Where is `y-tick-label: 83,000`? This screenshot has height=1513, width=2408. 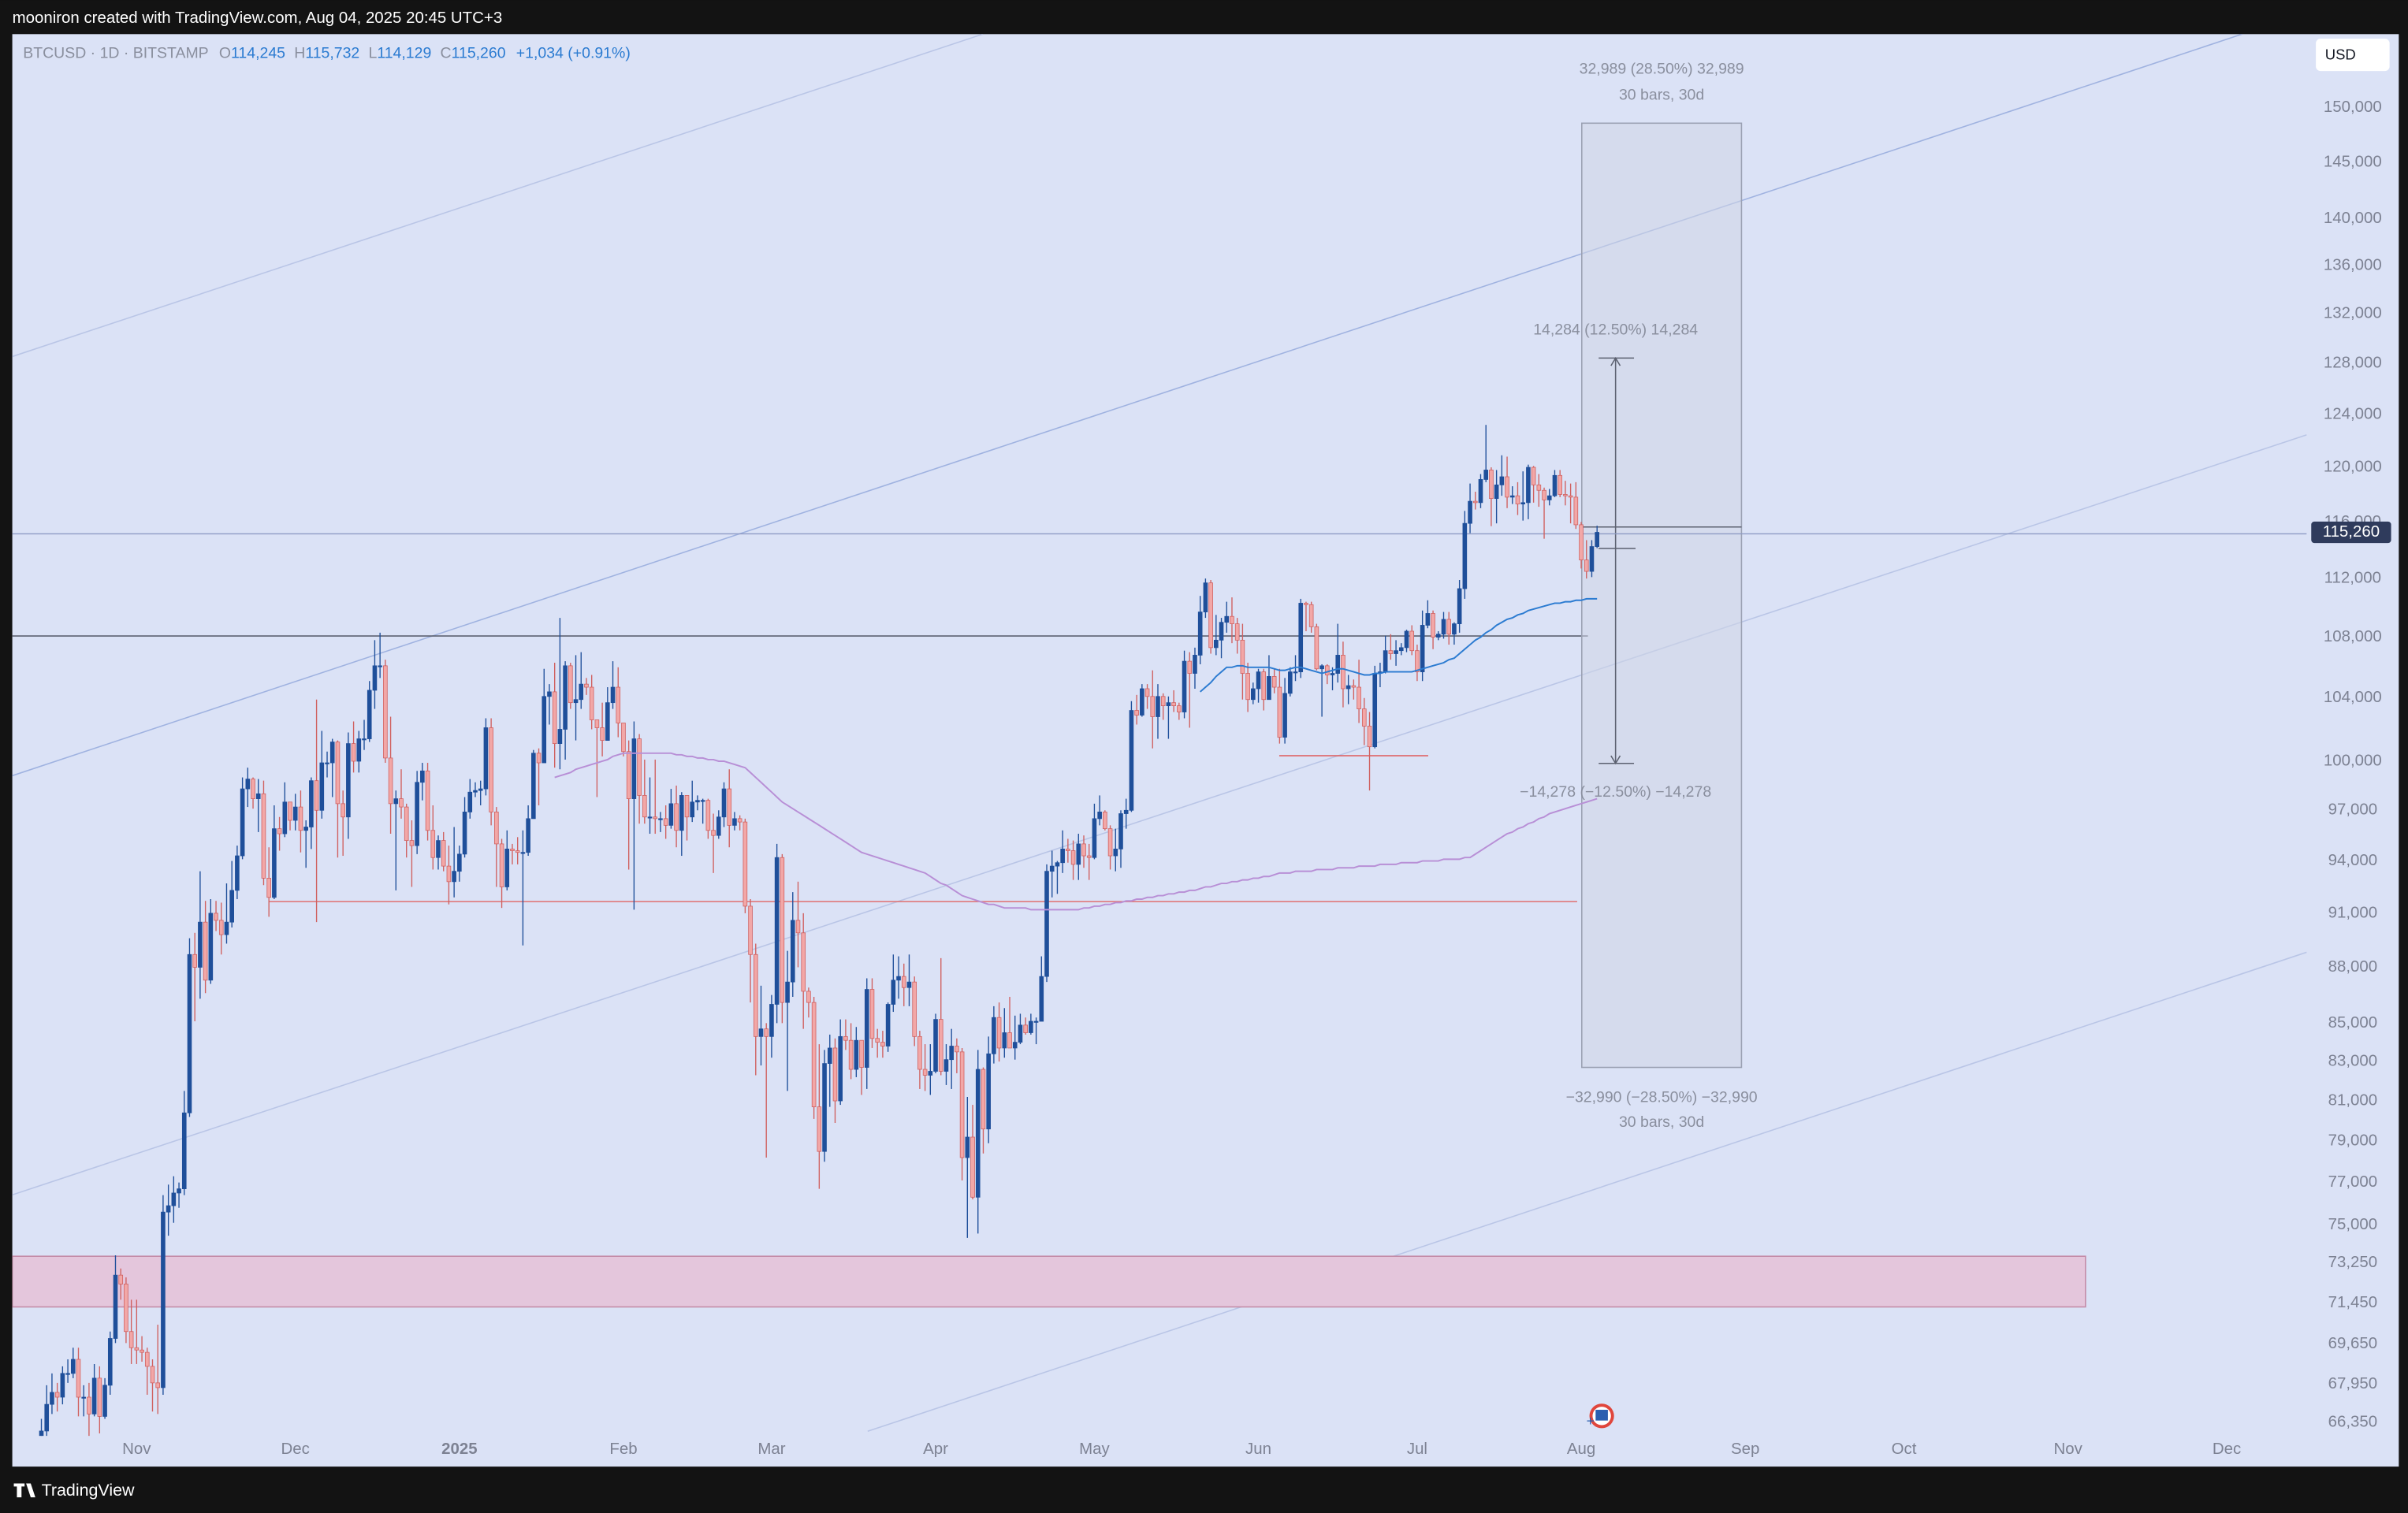
y-tick-label: 83,000 is located at coordinates (2353, 1061).